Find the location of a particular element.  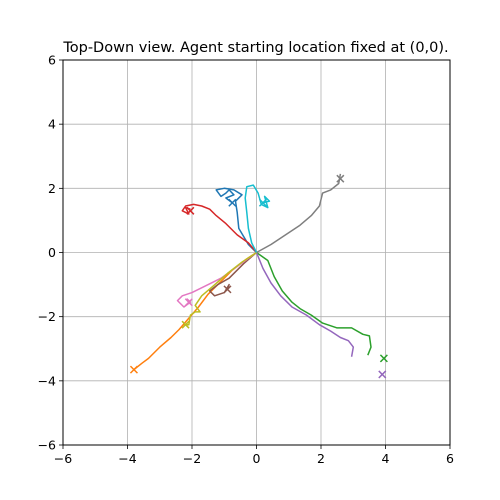

x-tick-label: 0 is located at coordinates (257, 458).